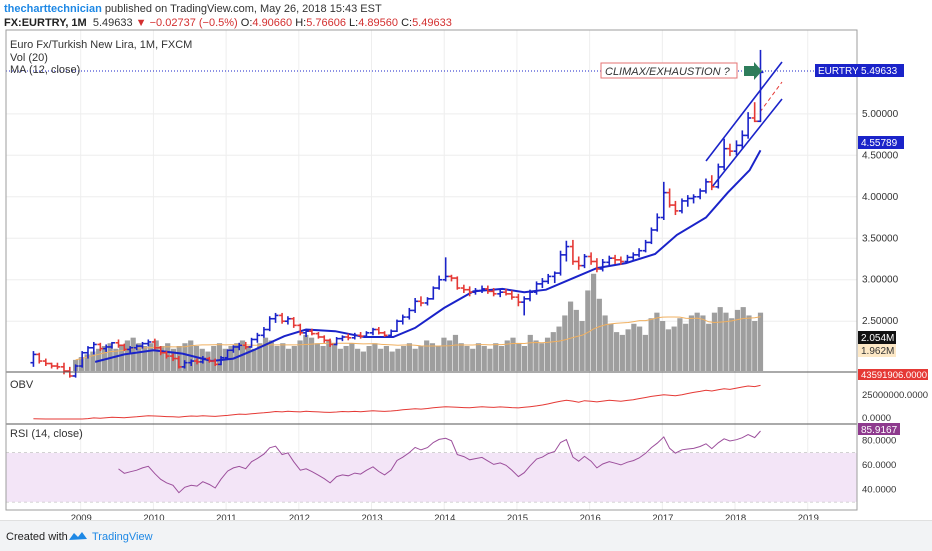 This screenshot has height=551, width=932. I want to click on author-link: thecharttechnician, so click(53, 9).